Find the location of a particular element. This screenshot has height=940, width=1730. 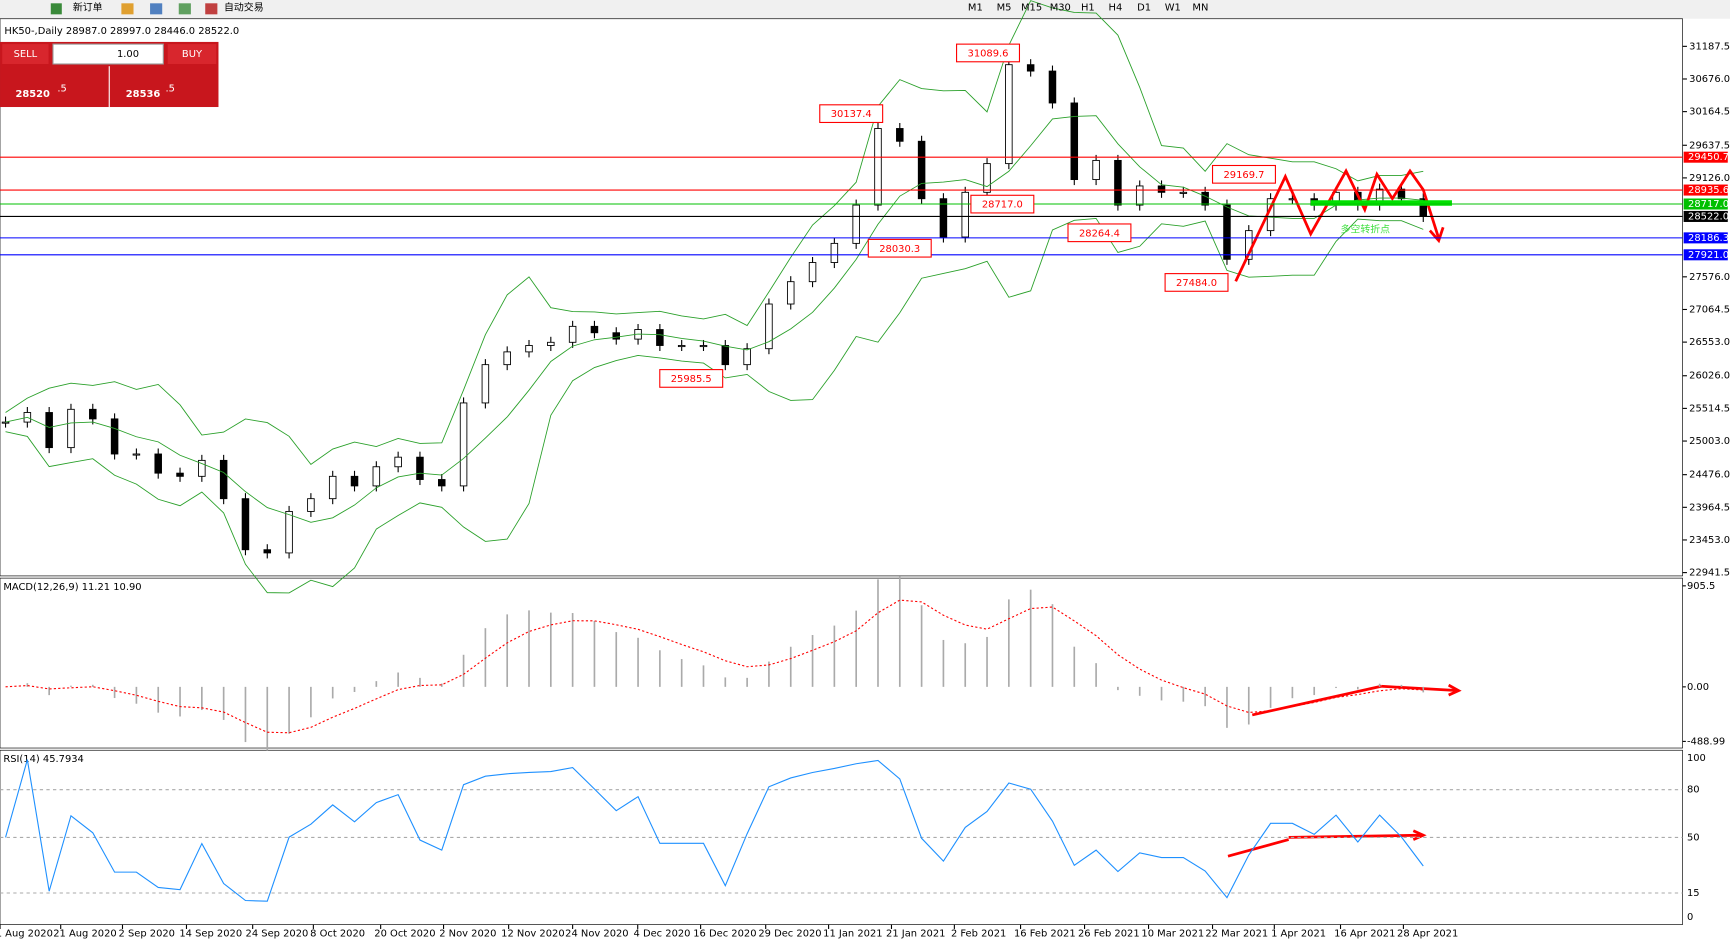

date-label: 24 Sep 2020 is located at coordinates (277, 933).